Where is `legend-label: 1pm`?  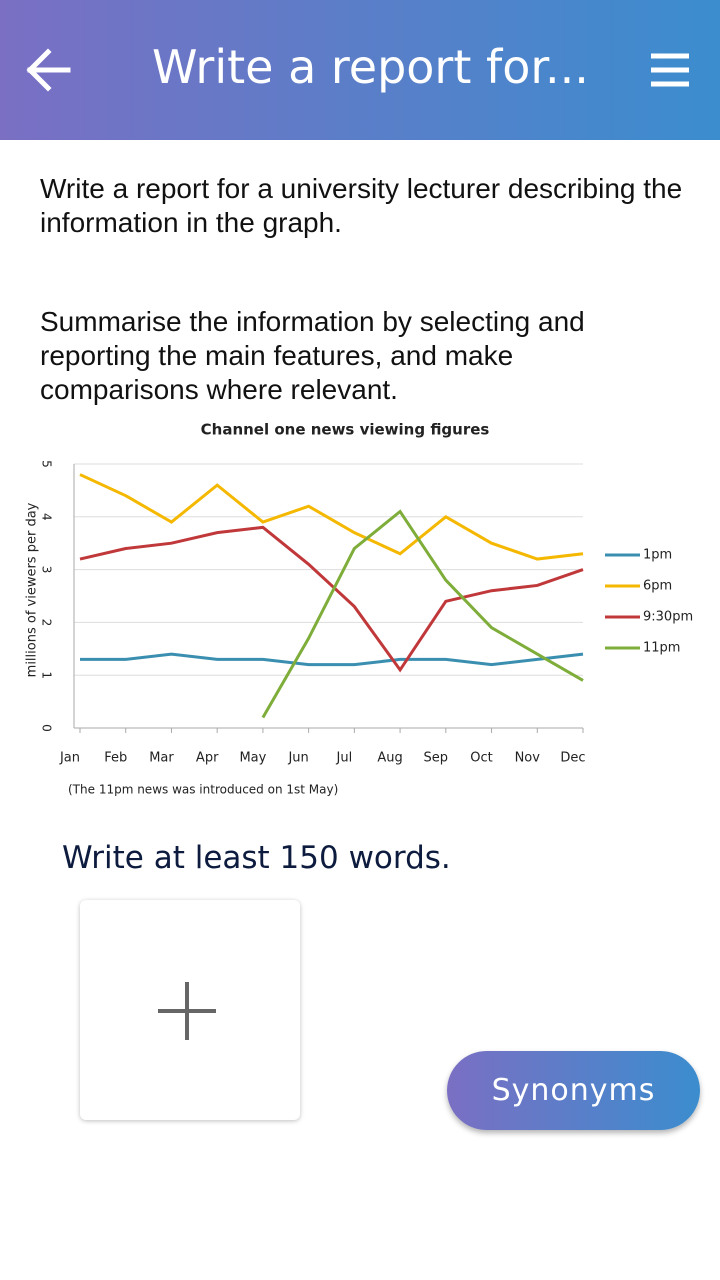 legend-label: 1pm is located at coordinates (657, 555).